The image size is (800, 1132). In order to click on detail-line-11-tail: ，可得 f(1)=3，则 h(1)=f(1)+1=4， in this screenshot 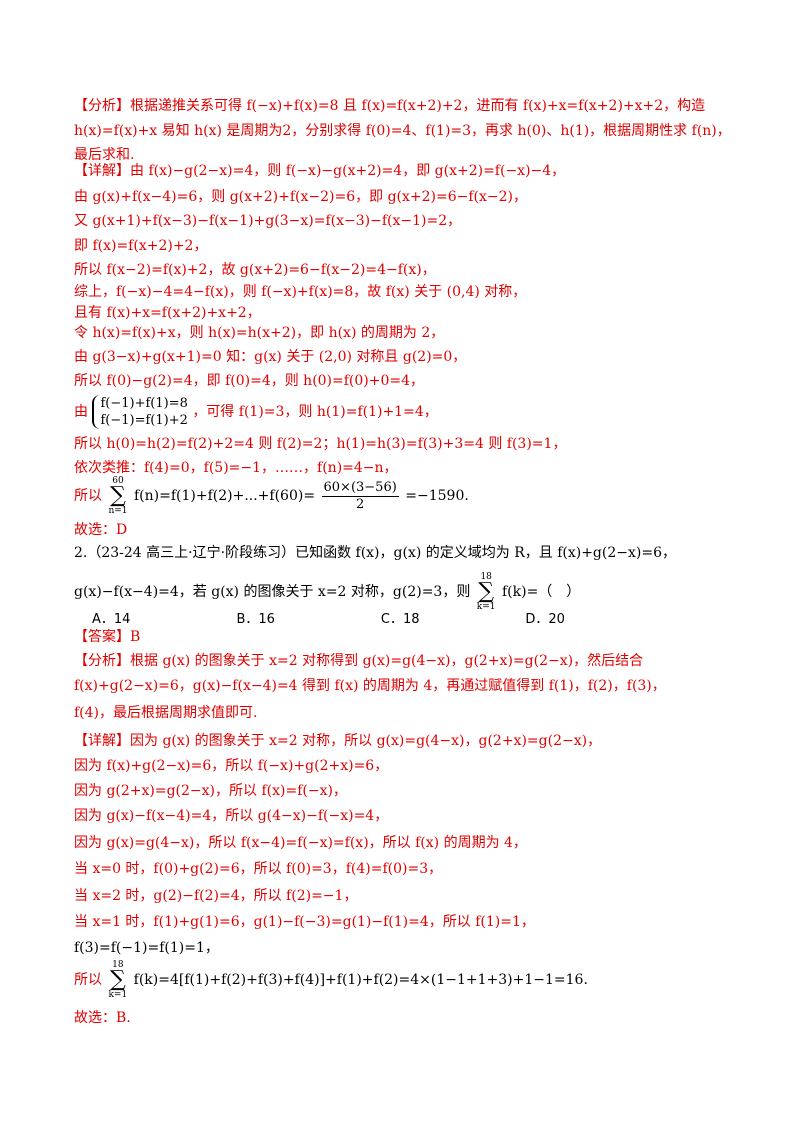, I will do `click(315, 412)`.